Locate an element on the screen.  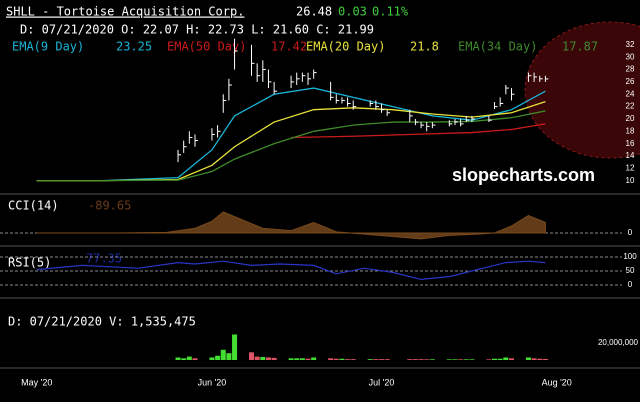
legend-value: 21.8 is located at coordinates (424, 47).